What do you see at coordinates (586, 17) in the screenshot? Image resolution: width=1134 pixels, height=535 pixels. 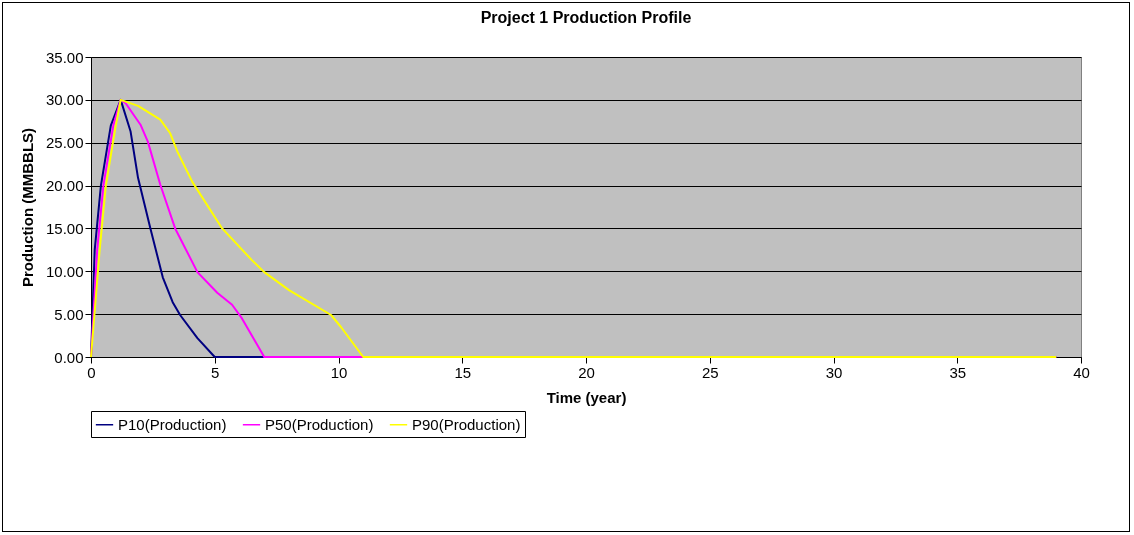 I see `chart-title: Project 1 Production Profile` at bounding box center [586, 17].